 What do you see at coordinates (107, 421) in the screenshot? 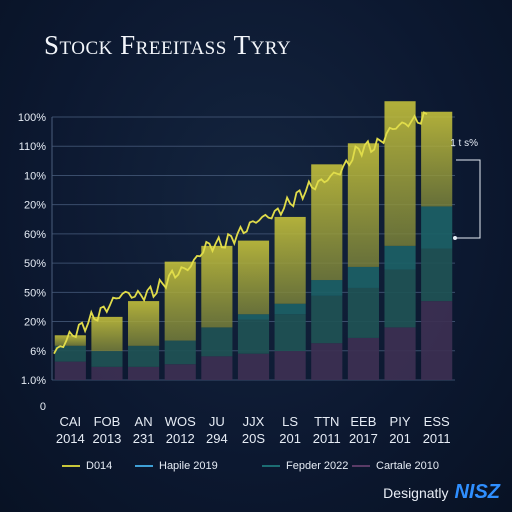
I see `x-tick-label: FOB` at bounding box center [107, 421].